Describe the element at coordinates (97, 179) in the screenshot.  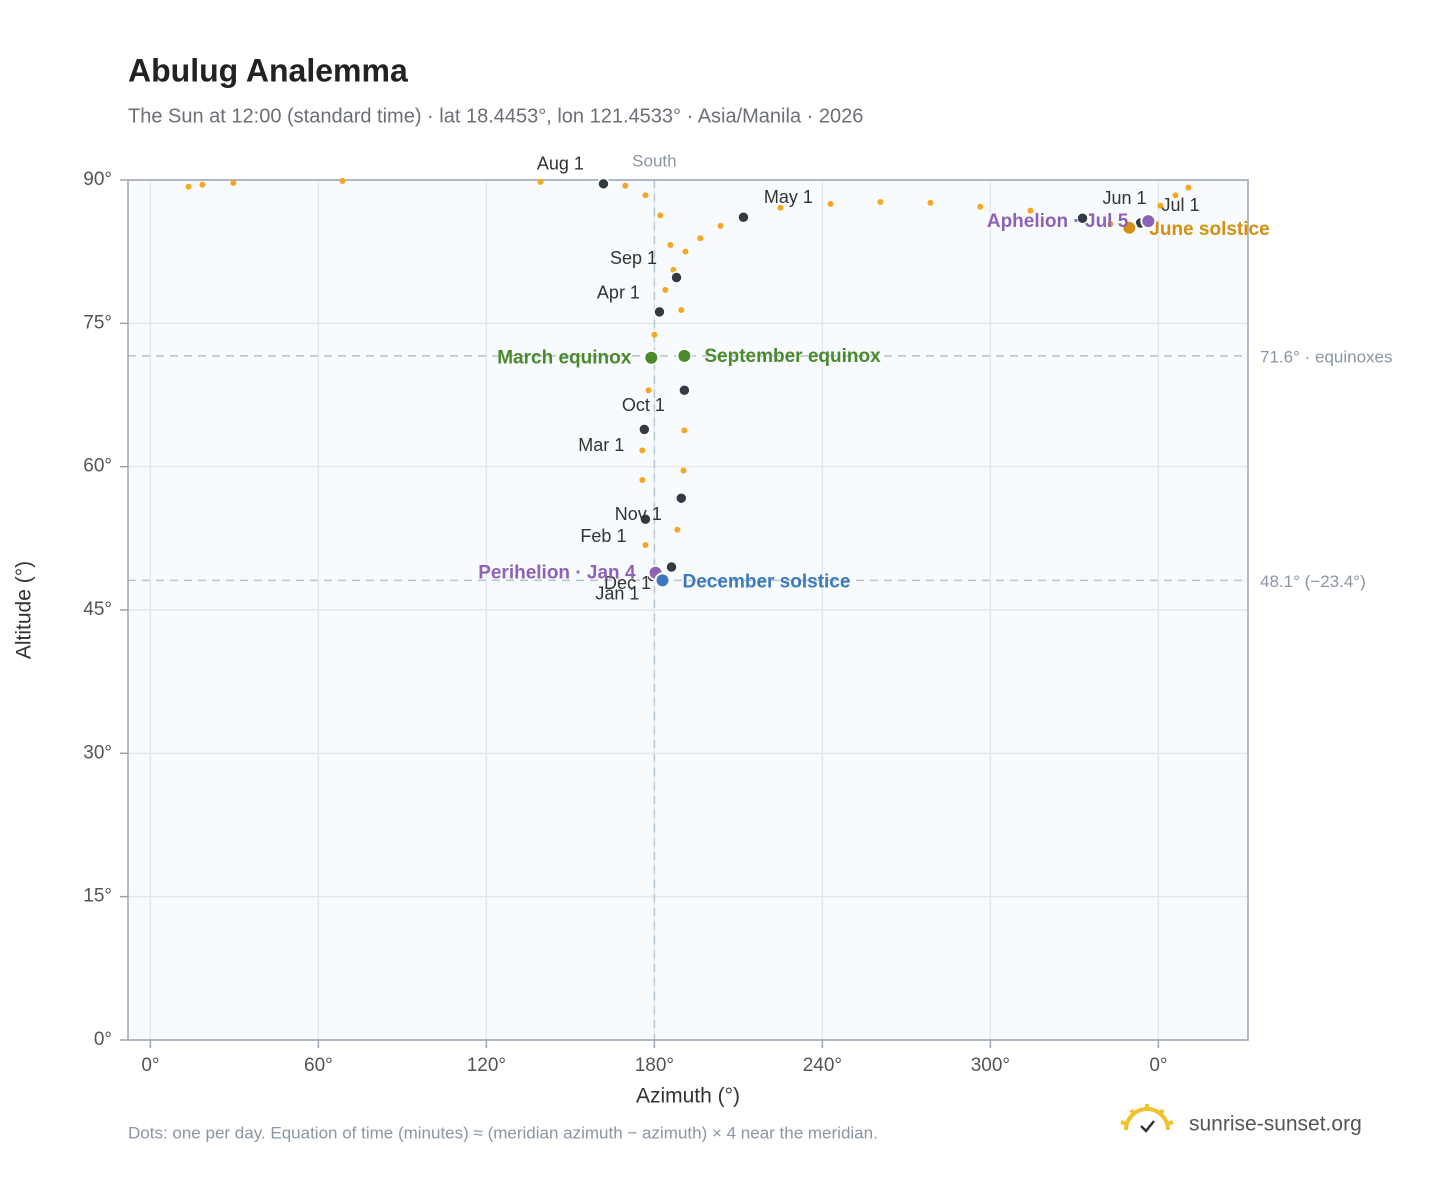
I see `y-tick-label: 90°` at that location.